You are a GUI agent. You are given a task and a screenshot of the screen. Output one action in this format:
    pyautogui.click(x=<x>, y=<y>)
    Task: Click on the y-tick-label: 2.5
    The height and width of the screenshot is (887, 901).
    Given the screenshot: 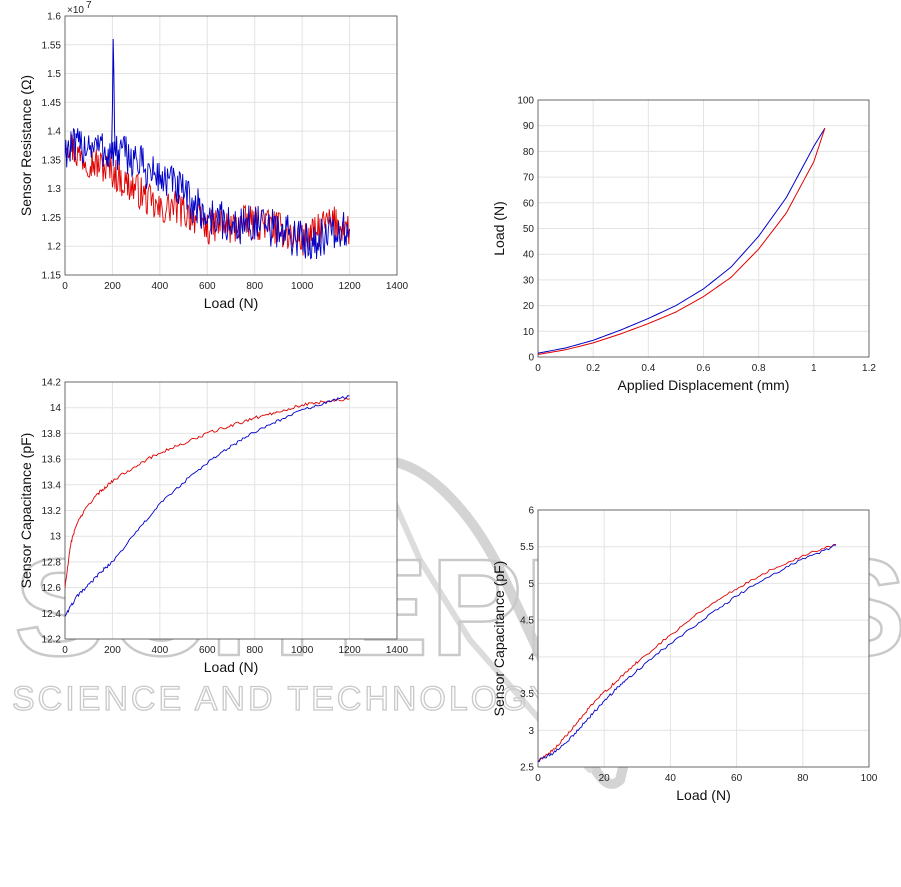 What is the action you would take?
    pyautogui.click(x=527, y=768)
    